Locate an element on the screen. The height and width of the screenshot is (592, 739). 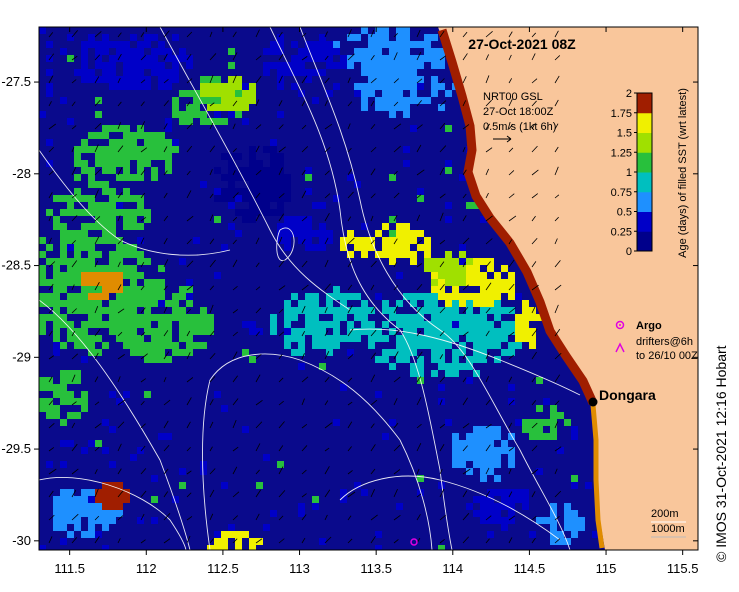
lat-tick-label: -27.5 is located at coordinates (16, 81).